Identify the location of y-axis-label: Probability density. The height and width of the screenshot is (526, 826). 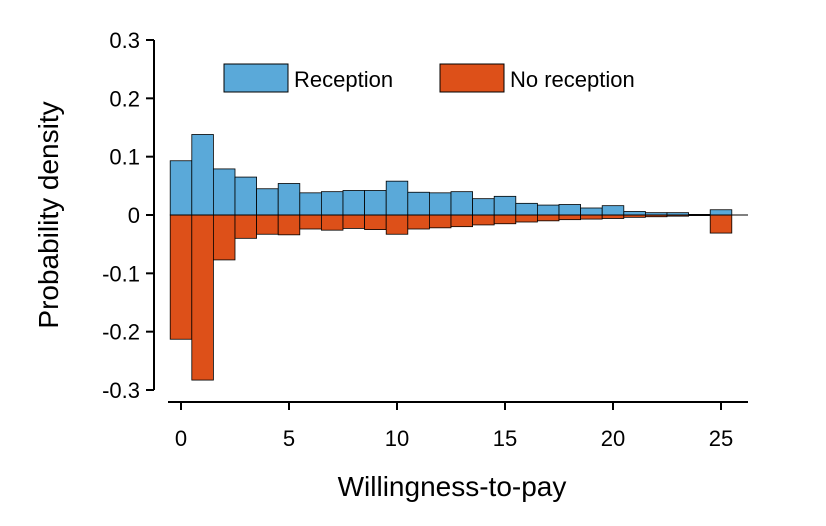
(48, 214).